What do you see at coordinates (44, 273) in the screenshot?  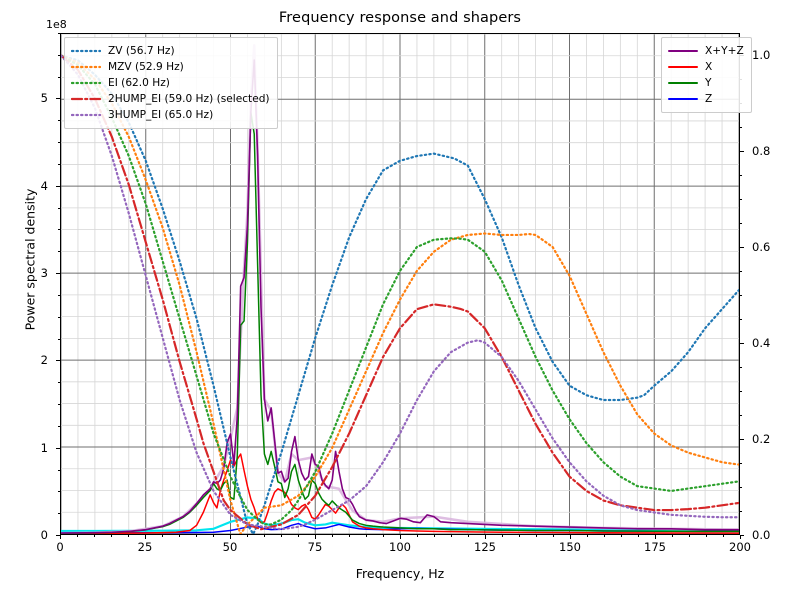 I see `y-tick-label-left: 3` at bounding box center [44, 273].